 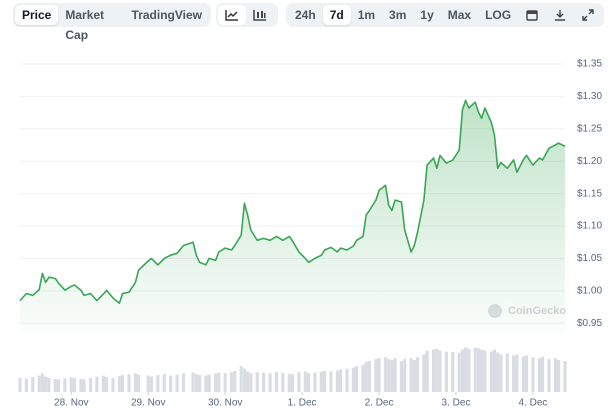 I want to click on y-tick-label: $1.00, so click(x=589, y=291).